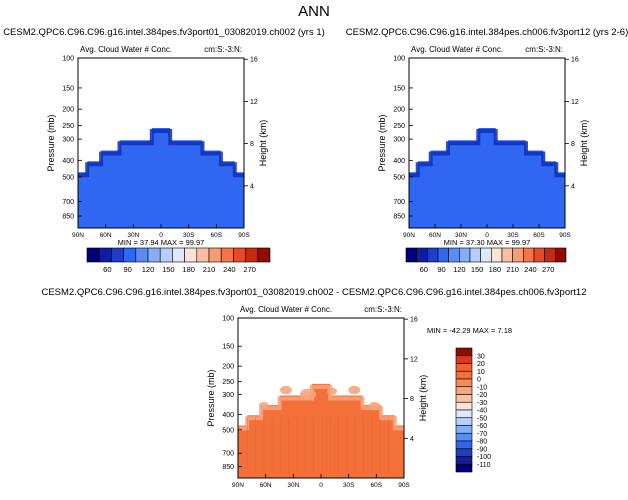 The image size is (628, 500). I want to click on y-right-tick-label: 8, so click(412, 399).